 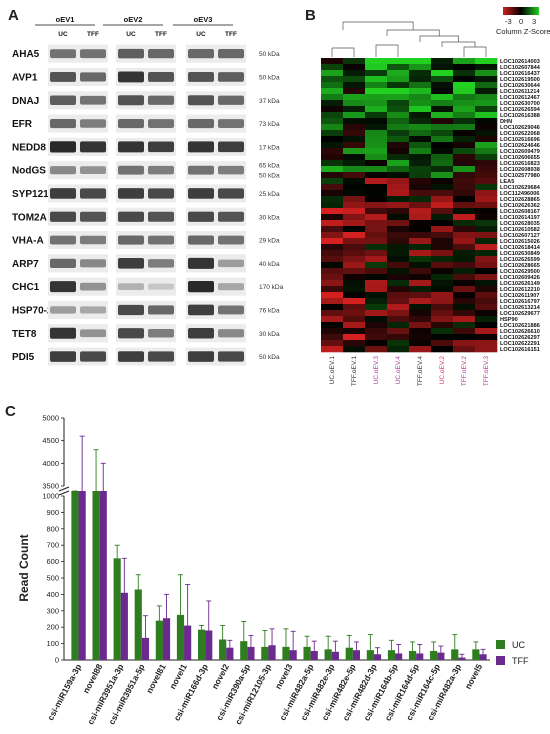 I want to click on heatmap-gene-label: LOC102611214, so click(x=520, y=92).